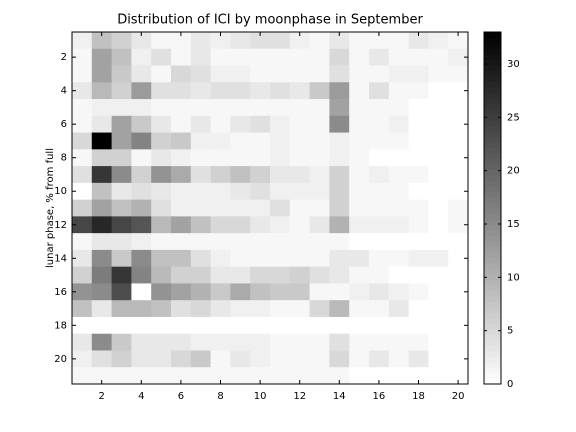 The width and height of the screenshot is (576, 432). Describe the element at coordinates (102, 396) in the screenshot. I see `x-tick-label: 2` at that location.